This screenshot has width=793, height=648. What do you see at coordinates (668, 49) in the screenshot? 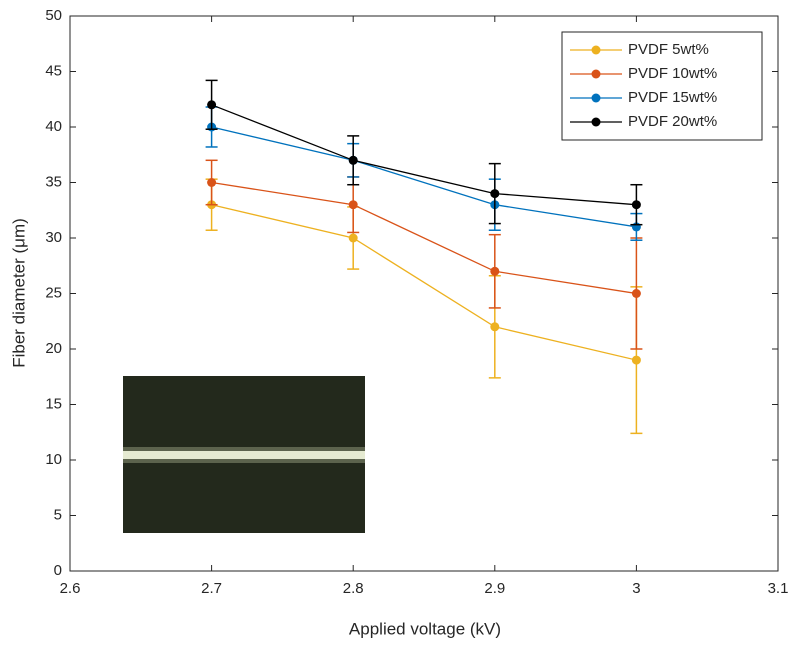
I see `legend-label: PVDF 5wt%` at bounding box center [668, 49].